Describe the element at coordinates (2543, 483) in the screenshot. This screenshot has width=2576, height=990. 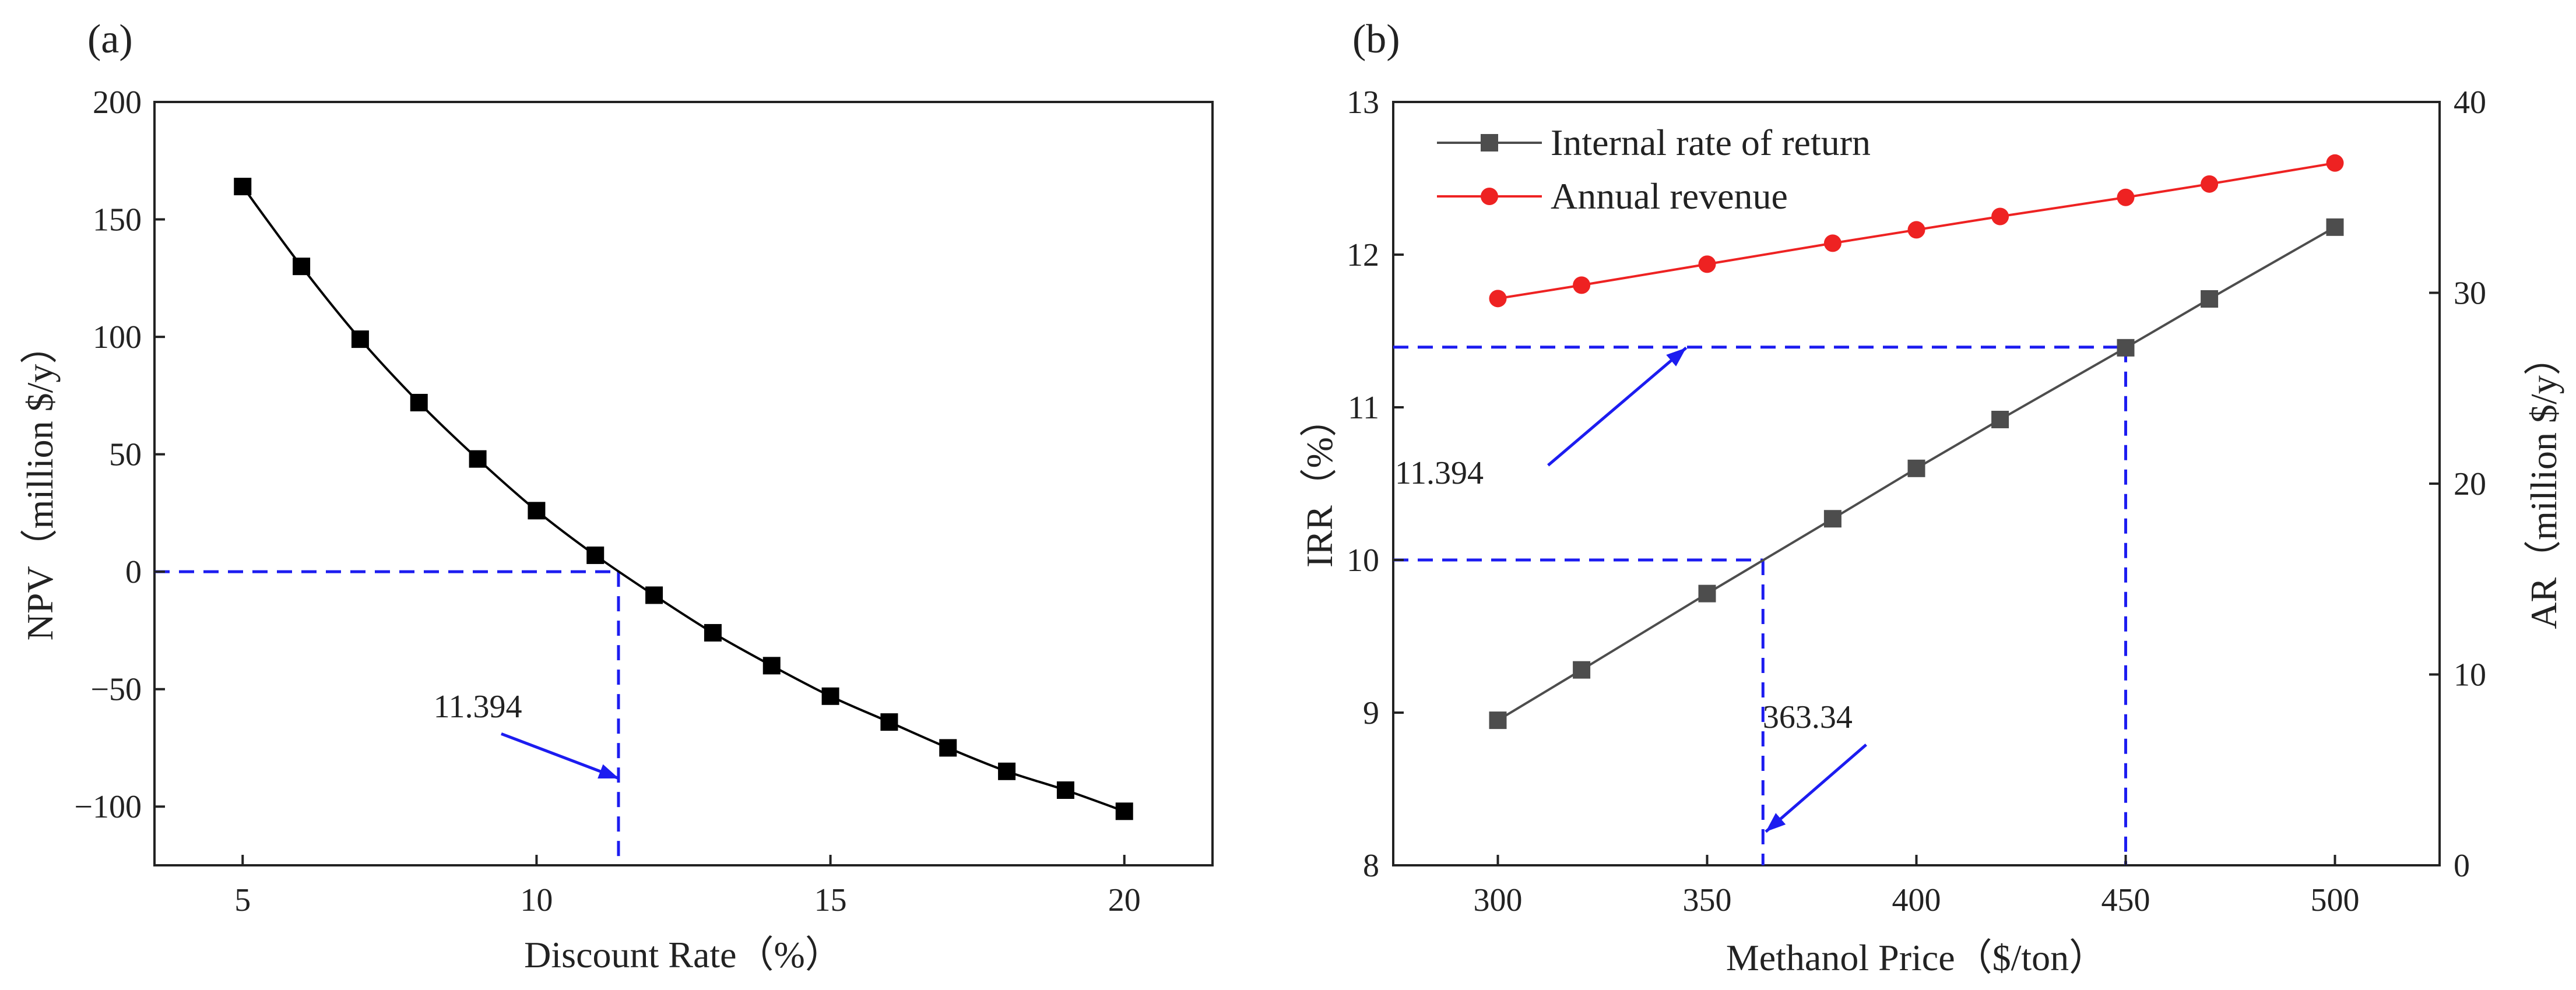
I see `panel-b-right-y-axis-title: AR（million $/y）` at that location.